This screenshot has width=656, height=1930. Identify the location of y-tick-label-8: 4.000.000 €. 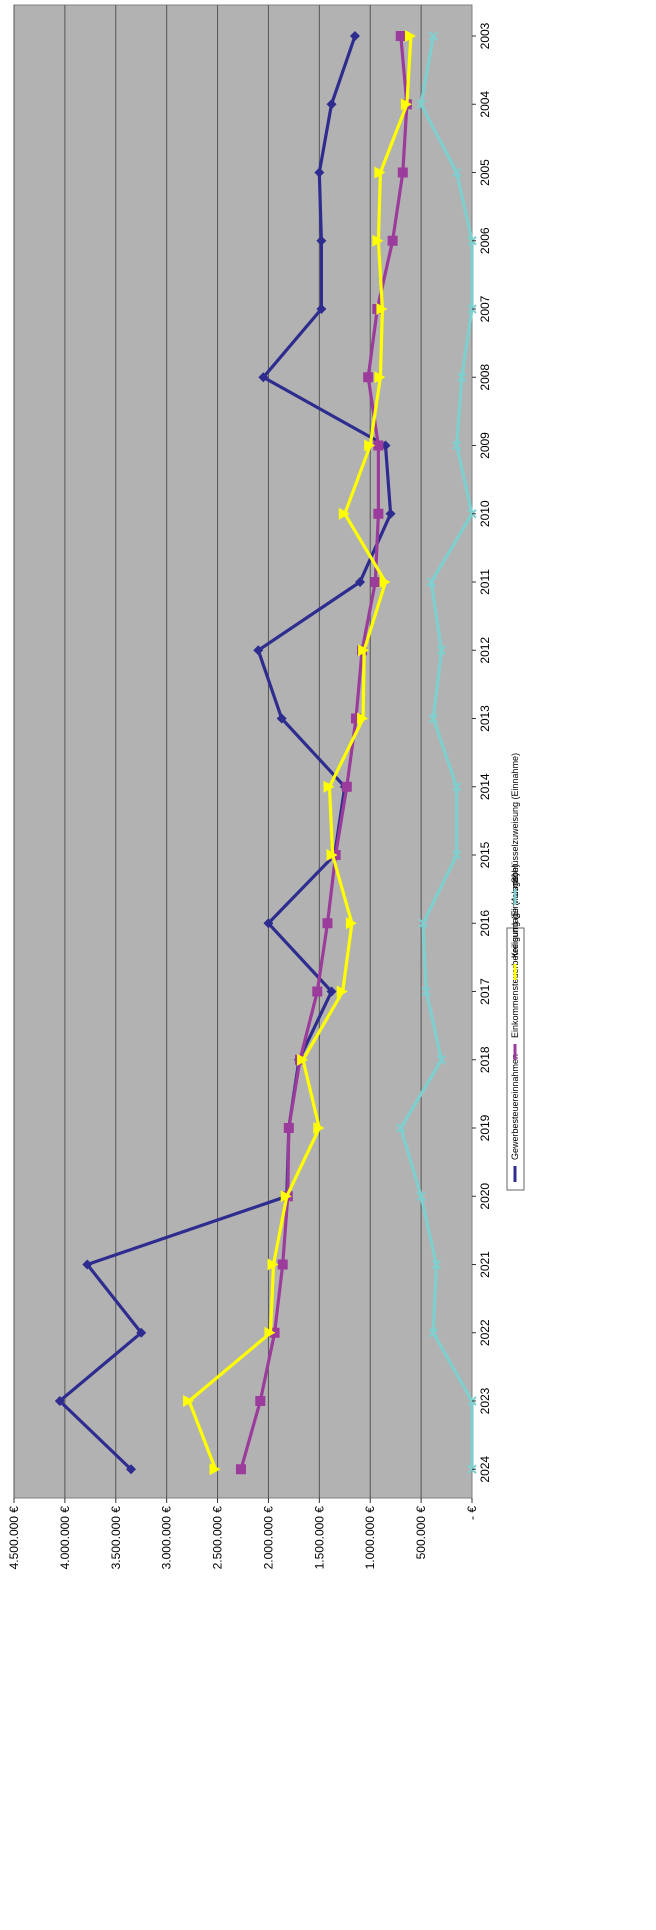
(65, 1538).